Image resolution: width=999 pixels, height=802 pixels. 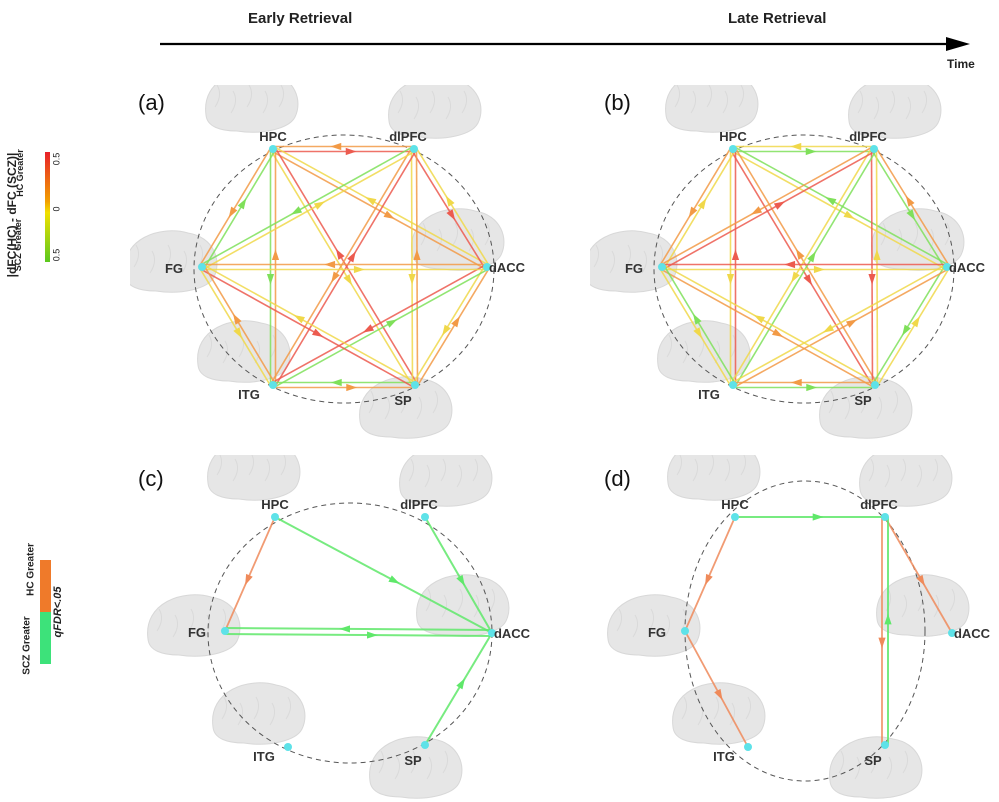 What do you see at coordinates (412, 267) in the screenshot?
I see `edge-dlpfc-sp` at bounding box center [412, 267].